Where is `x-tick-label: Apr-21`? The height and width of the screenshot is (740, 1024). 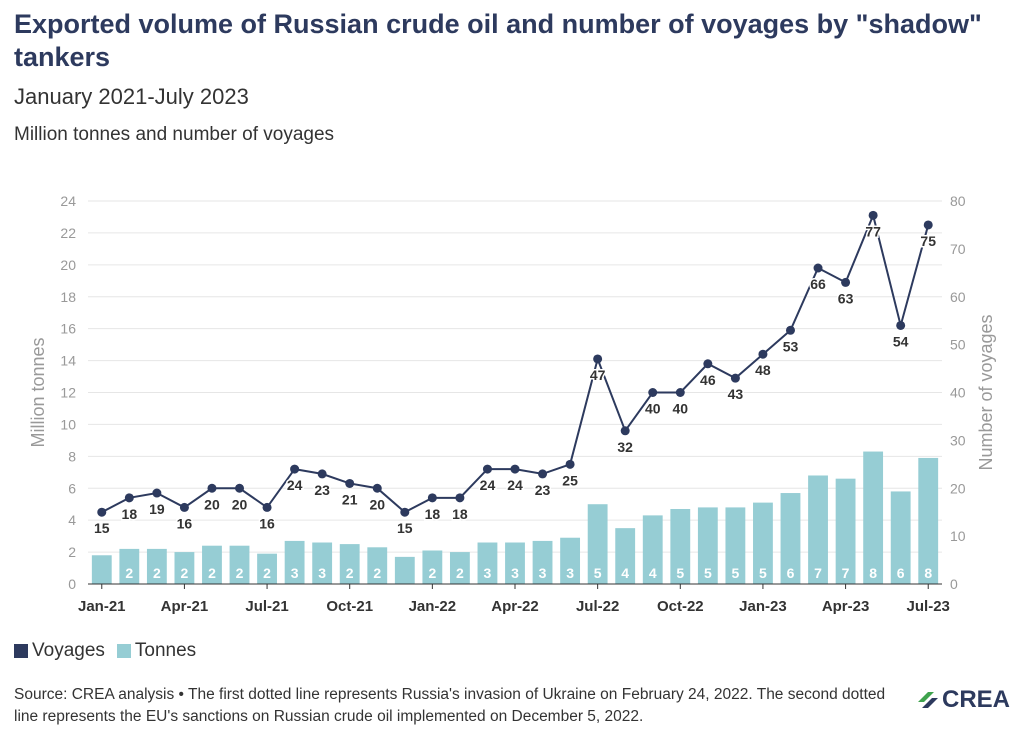
x-tick-label: Apr-21 is located at coordinates (185, 606).